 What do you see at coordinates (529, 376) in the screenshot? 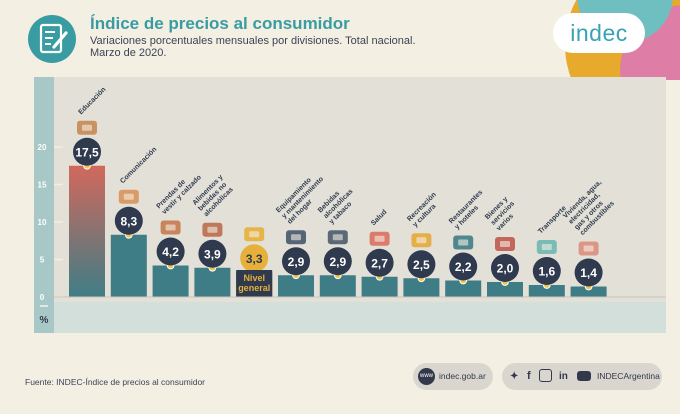
I see `facebook-icon: f` at bounding box center [529, 376].